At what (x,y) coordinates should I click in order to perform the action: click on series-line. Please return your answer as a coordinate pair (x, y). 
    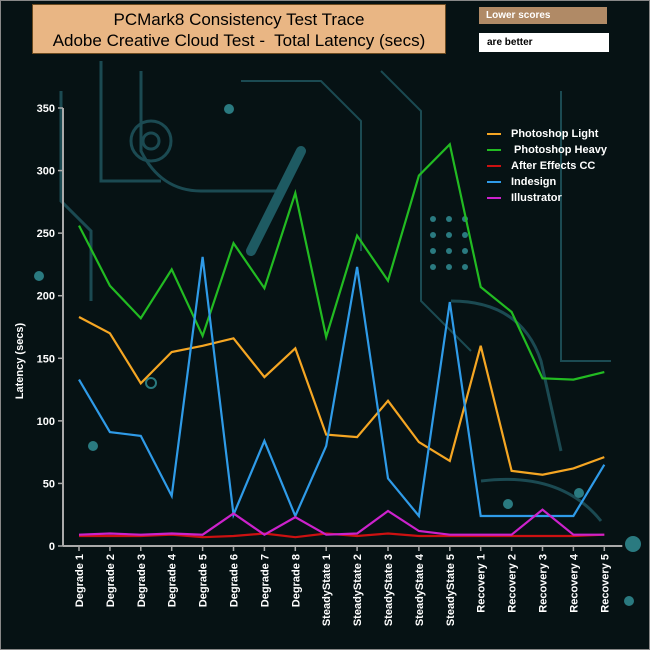
    Looking at the image, I should click on (341, 522).